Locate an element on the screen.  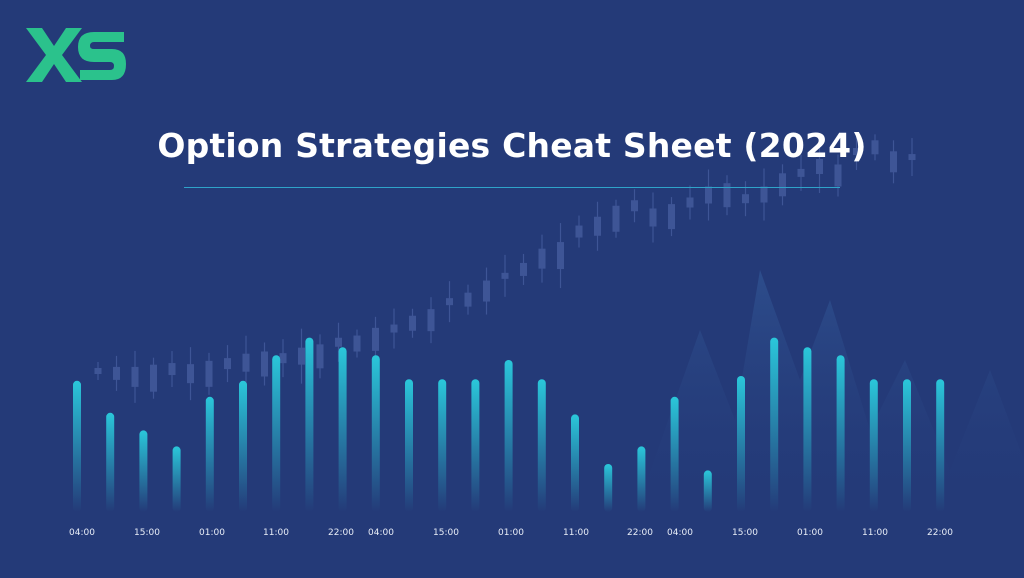
page-title: Option Strategies Cheat Sheet (2024) is located at coordinates (512, 145).